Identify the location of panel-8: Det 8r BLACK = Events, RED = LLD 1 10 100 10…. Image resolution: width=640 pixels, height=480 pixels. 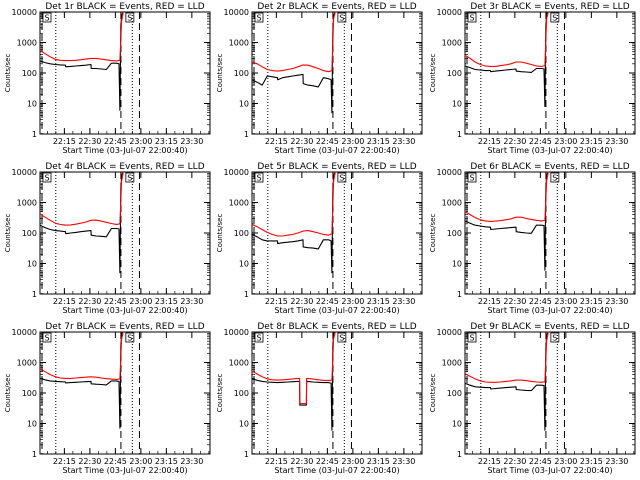
(319, 398).